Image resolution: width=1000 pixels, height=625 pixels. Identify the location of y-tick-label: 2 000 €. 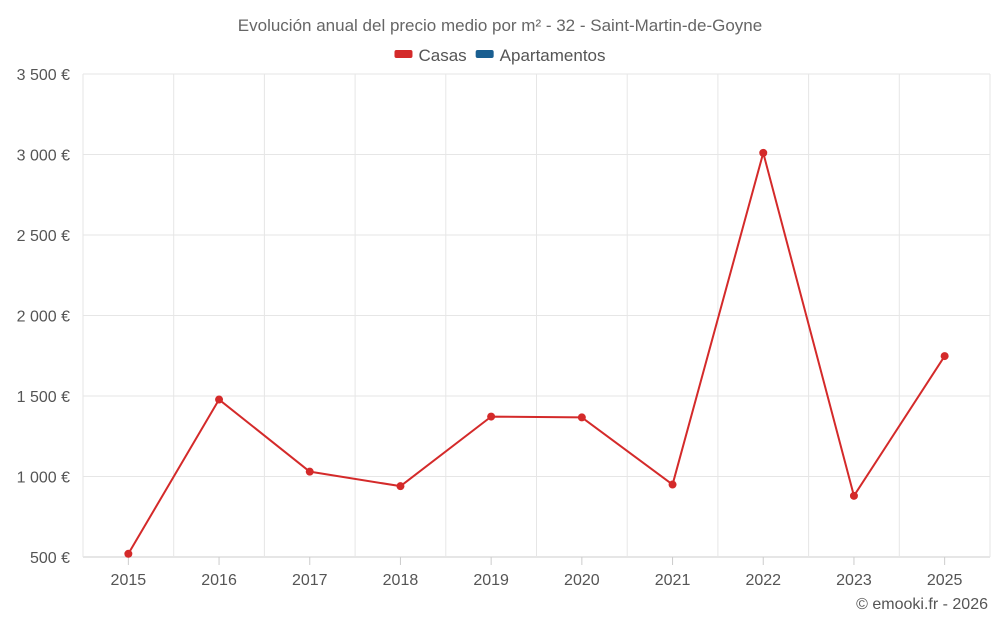
(43, 317).